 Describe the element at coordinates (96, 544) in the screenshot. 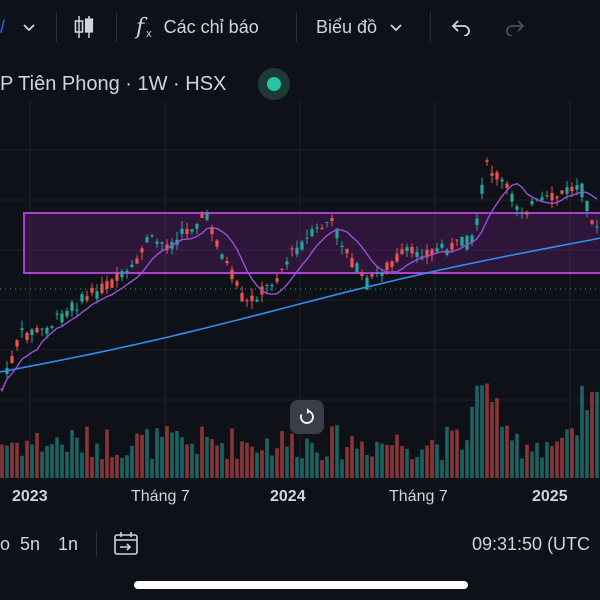

I see `toolbar-divider` at that location.